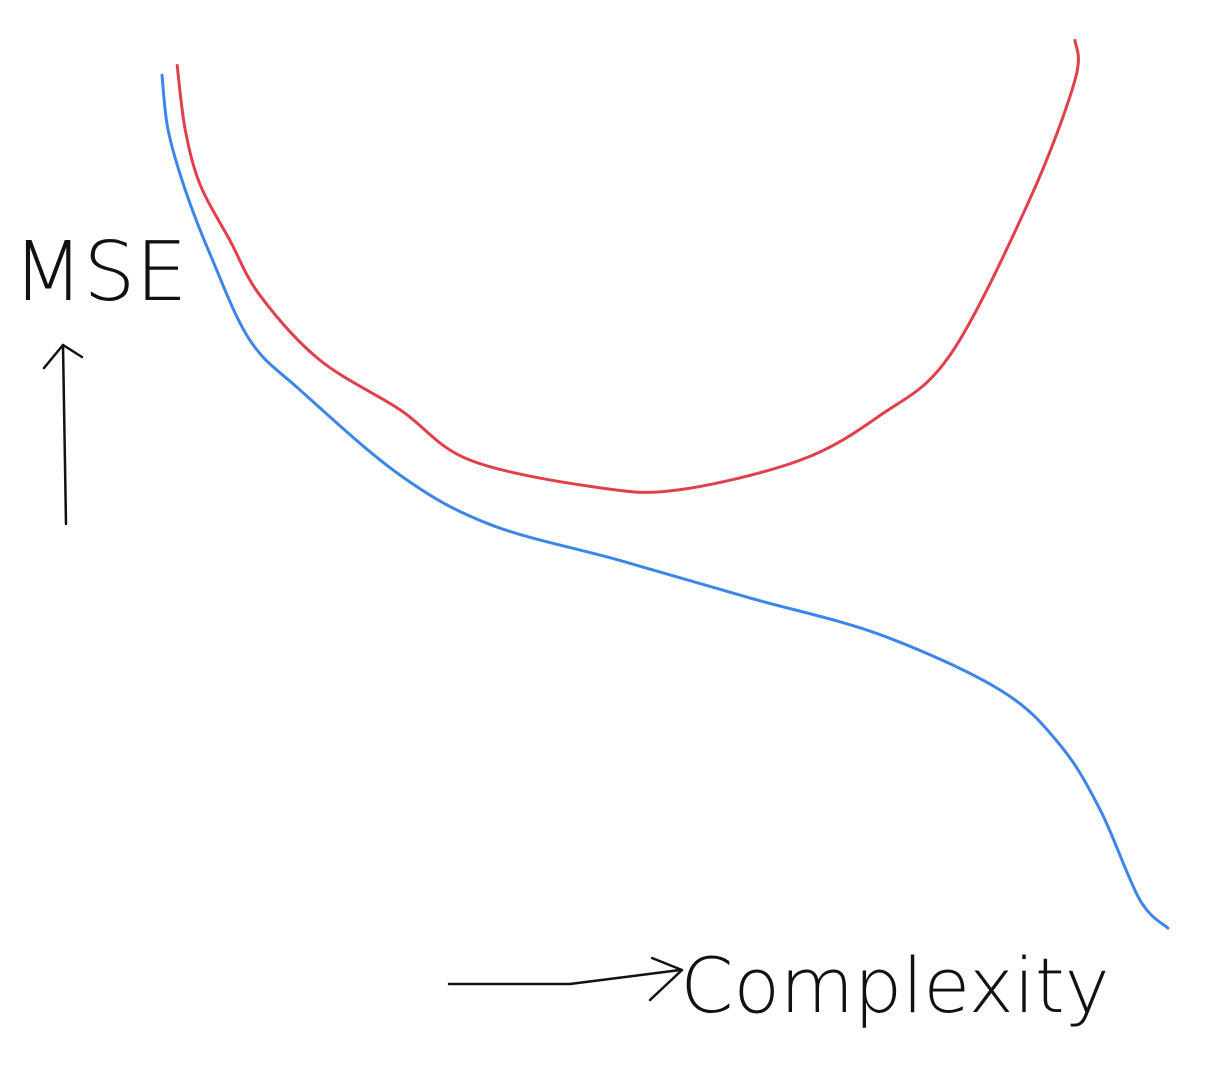 The width and height of the screenshot is (1222, 1078). Describe the element at coordinates (63, 434) in the screenshot. I see `y-axis-arrow` at that location.